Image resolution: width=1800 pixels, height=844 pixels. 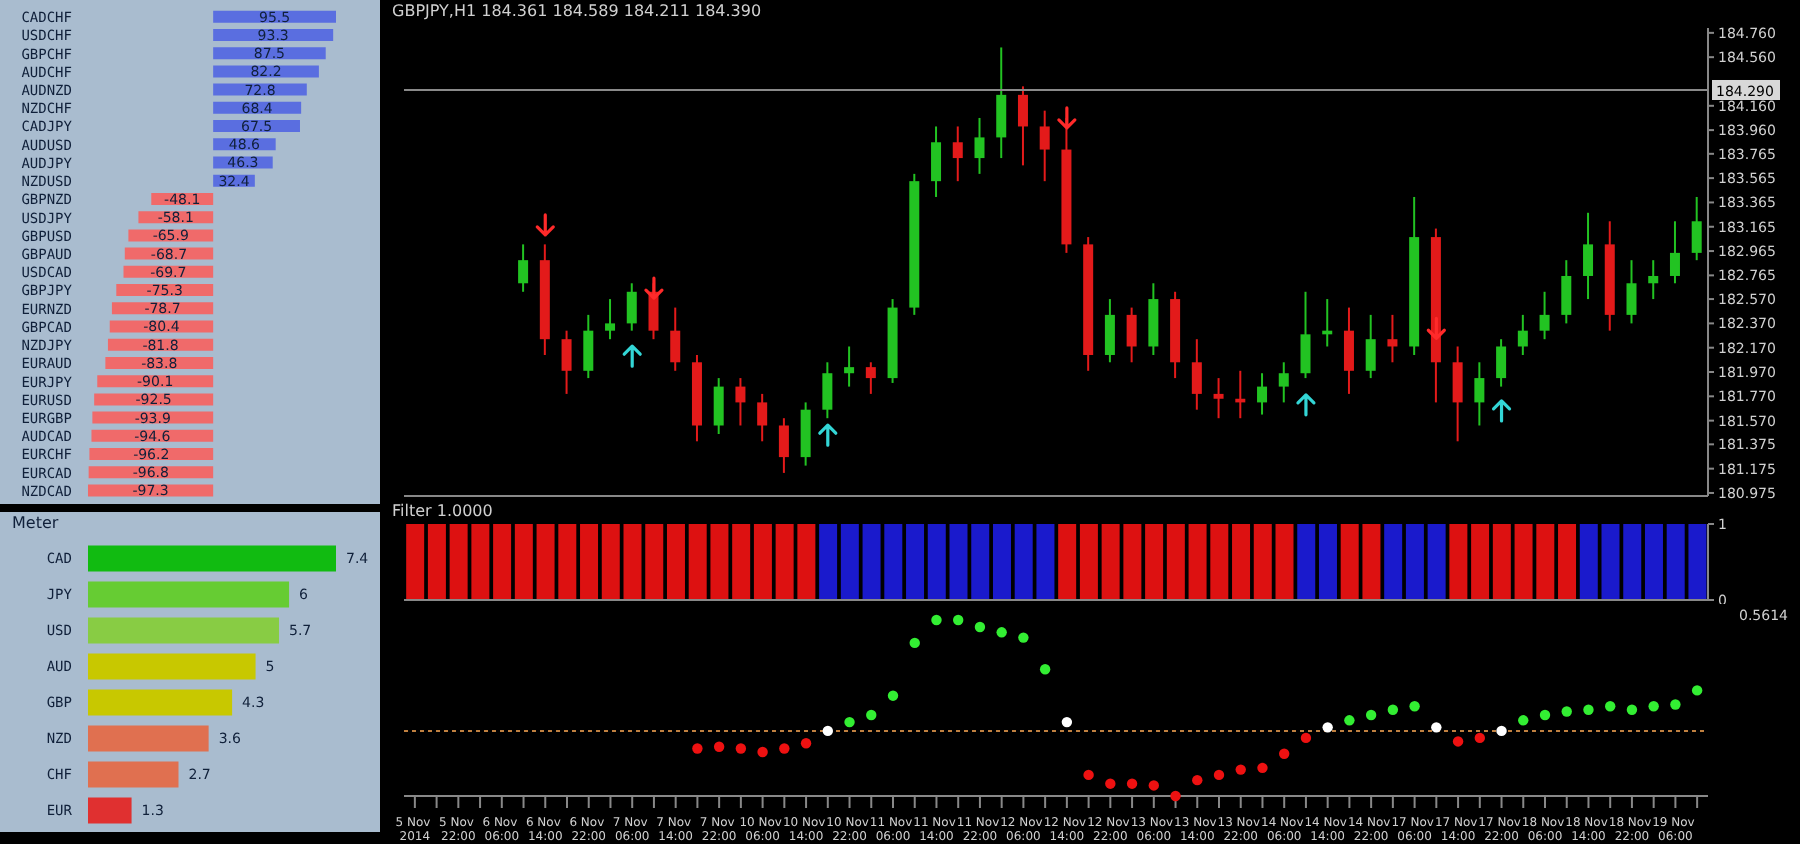 What do you see at coordinates (35, 523) in the screenshot?
I see `chart-title: Meter` at bounding box center [35, 523].